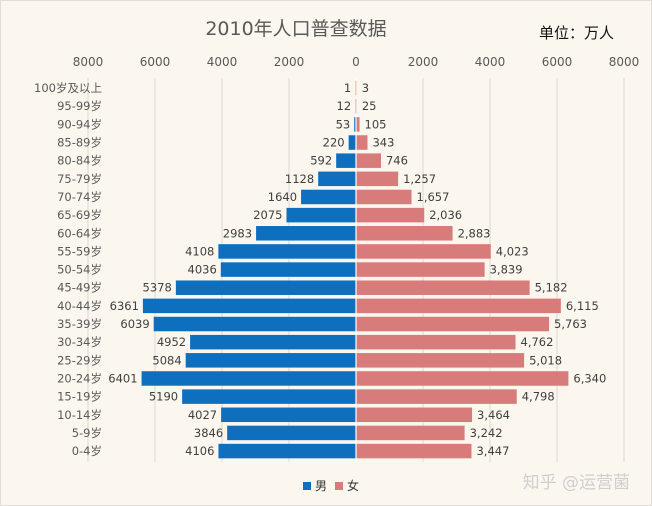 The width and height of the screenshot is (652, 506). What do you see at coordinates (334, 143) in the screenshot?
I see `data-label-male: 220` at bounding box center [334, 143].